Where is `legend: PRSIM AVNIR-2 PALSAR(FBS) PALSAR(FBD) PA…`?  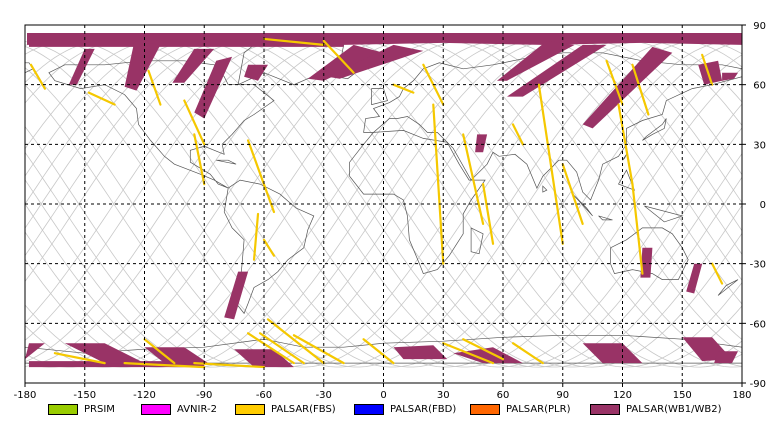 legend: PRSIM AVNIR-2 PALSAR(FBS) PALSAR(FBD) PA… is located at coordinates (408, 409).